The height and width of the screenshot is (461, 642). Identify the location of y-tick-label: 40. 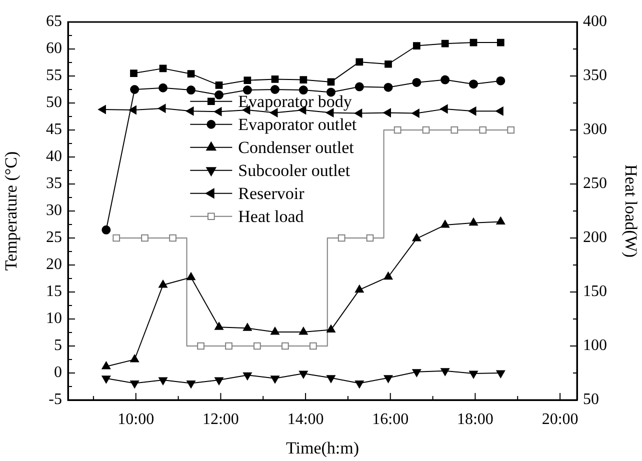
(54, 157).